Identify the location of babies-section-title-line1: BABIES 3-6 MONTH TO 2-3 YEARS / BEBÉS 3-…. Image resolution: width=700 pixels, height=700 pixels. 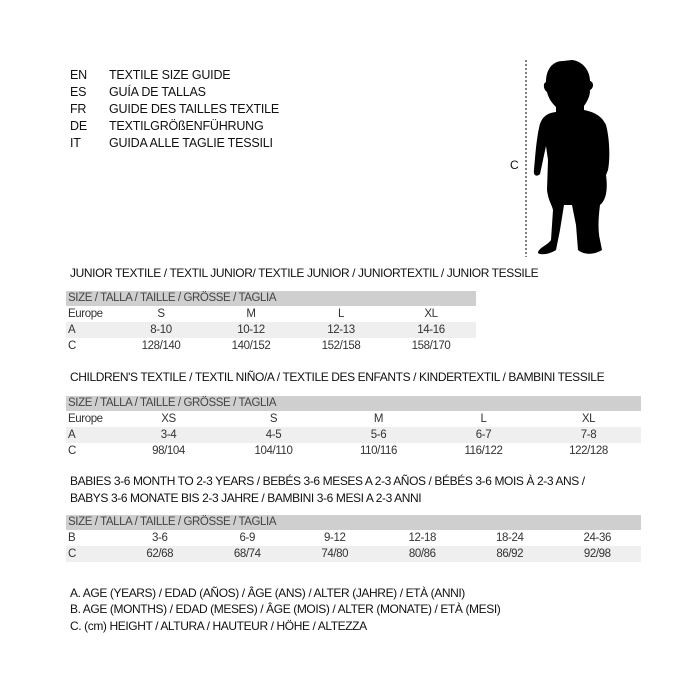
(327, 481).